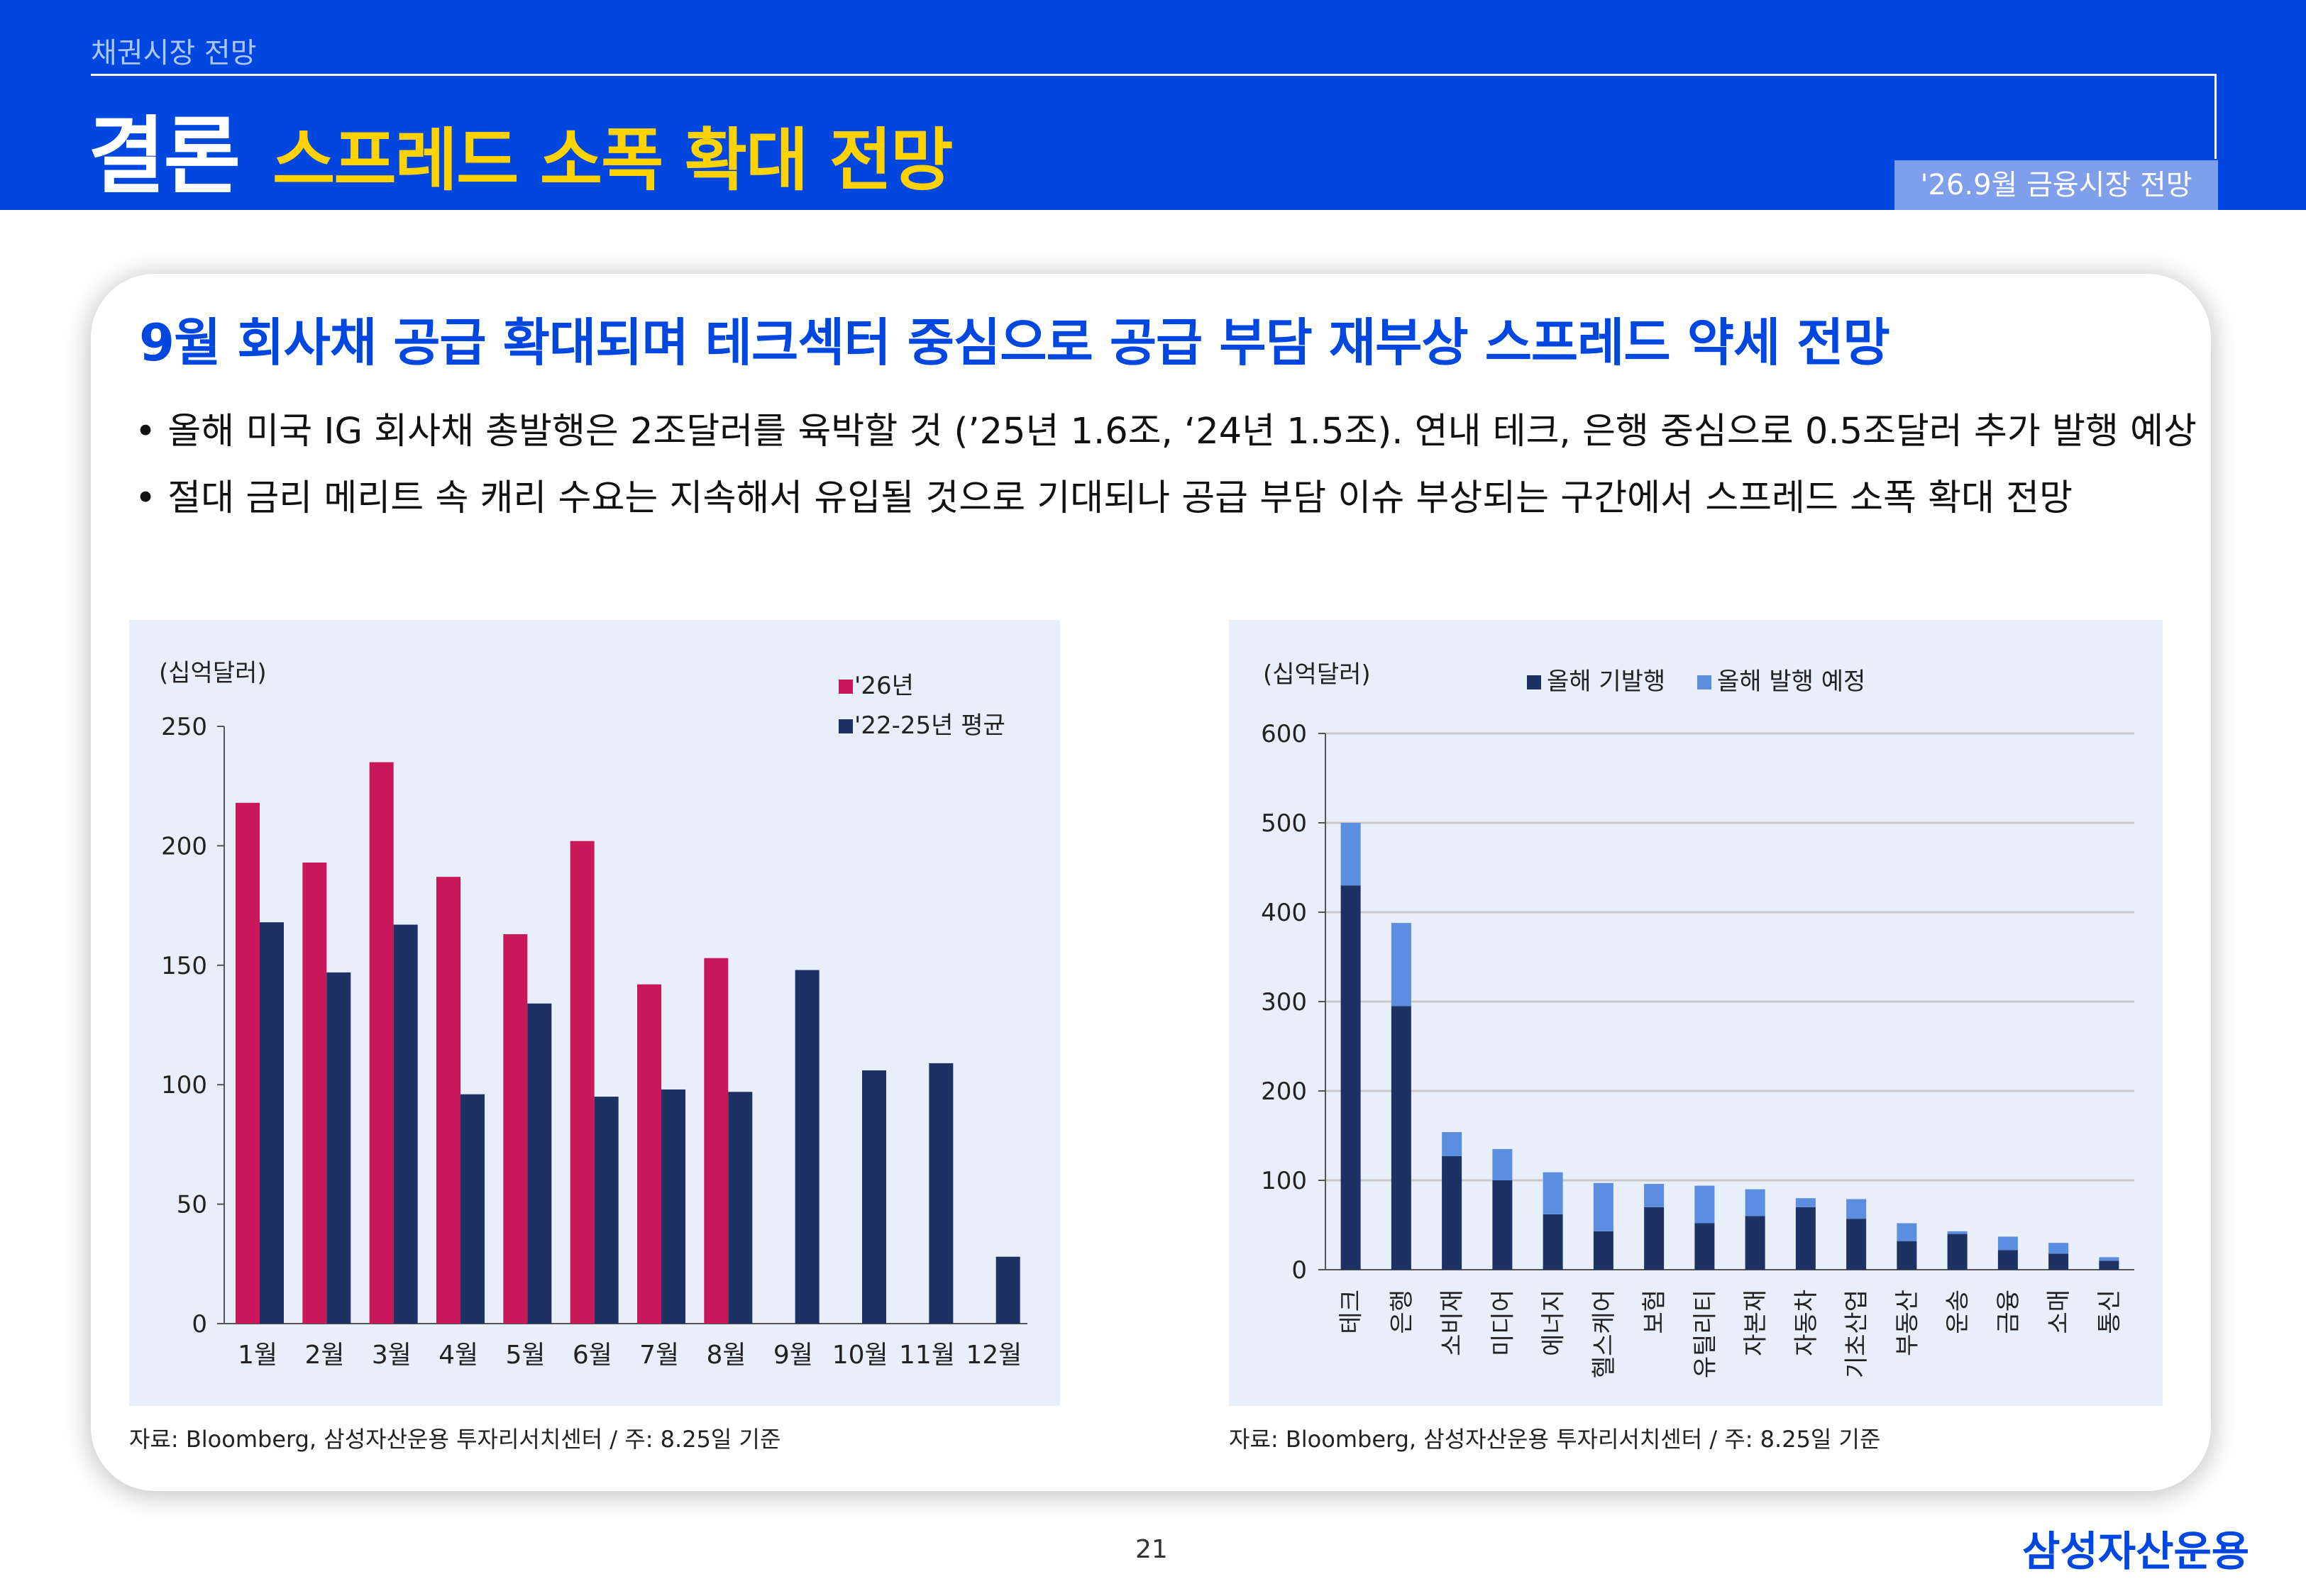 The width and height of the screenshot is (2306, 1596). What do you see at coordinates (392, 1355) in the screenshot?
I see `x-tick-label: 3월` at bounding box center [392, 1355].